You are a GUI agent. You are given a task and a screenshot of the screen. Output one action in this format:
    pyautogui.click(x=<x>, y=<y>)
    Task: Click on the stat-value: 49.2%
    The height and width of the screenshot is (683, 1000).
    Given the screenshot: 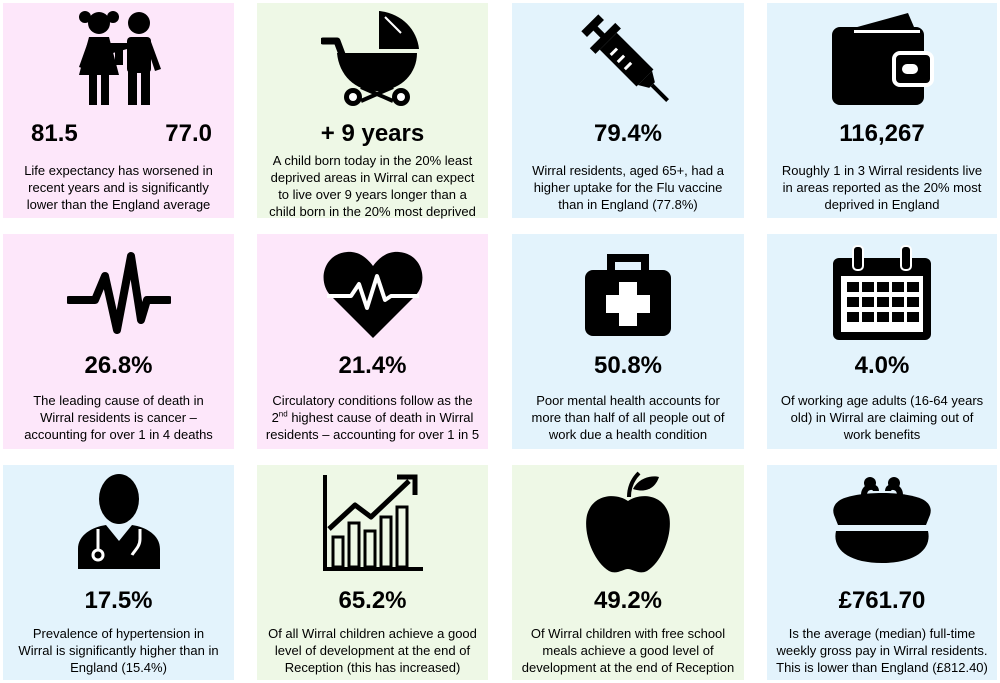 What is the action you would take?
    pyautogui.click(x=628, y=600)
    